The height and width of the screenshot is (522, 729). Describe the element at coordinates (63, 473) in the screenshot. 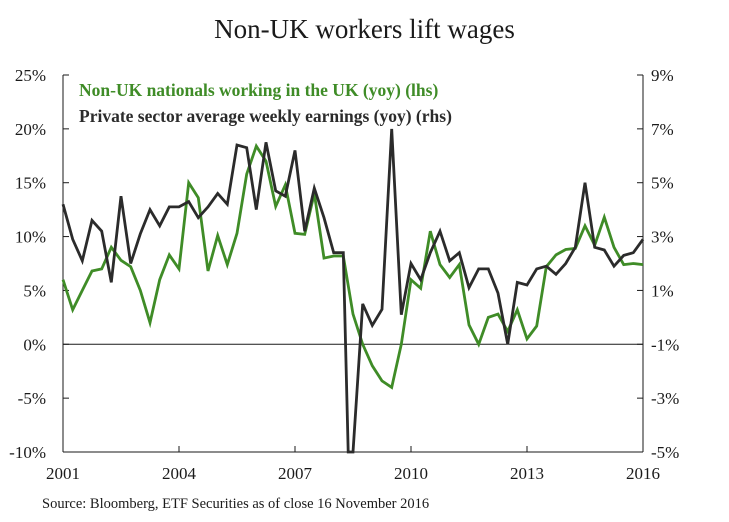

I see `x-tick-label: 2001` at that location.